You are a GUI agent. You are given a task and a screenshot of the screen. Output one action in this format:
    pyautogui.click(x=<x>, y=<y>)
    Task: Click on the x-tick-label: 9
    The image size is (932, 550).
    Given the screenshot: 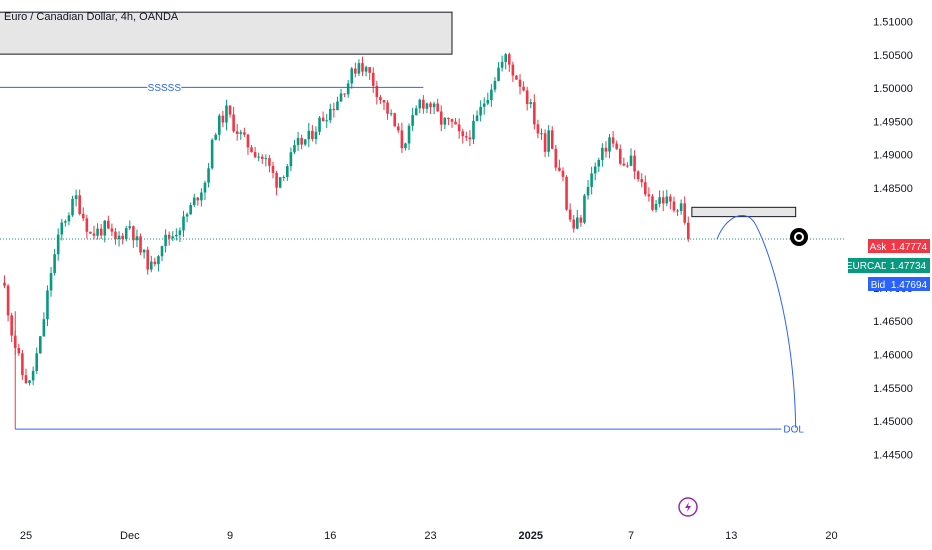 What is the action you would take?
    pyautogui.click(x=230, y=536)
    